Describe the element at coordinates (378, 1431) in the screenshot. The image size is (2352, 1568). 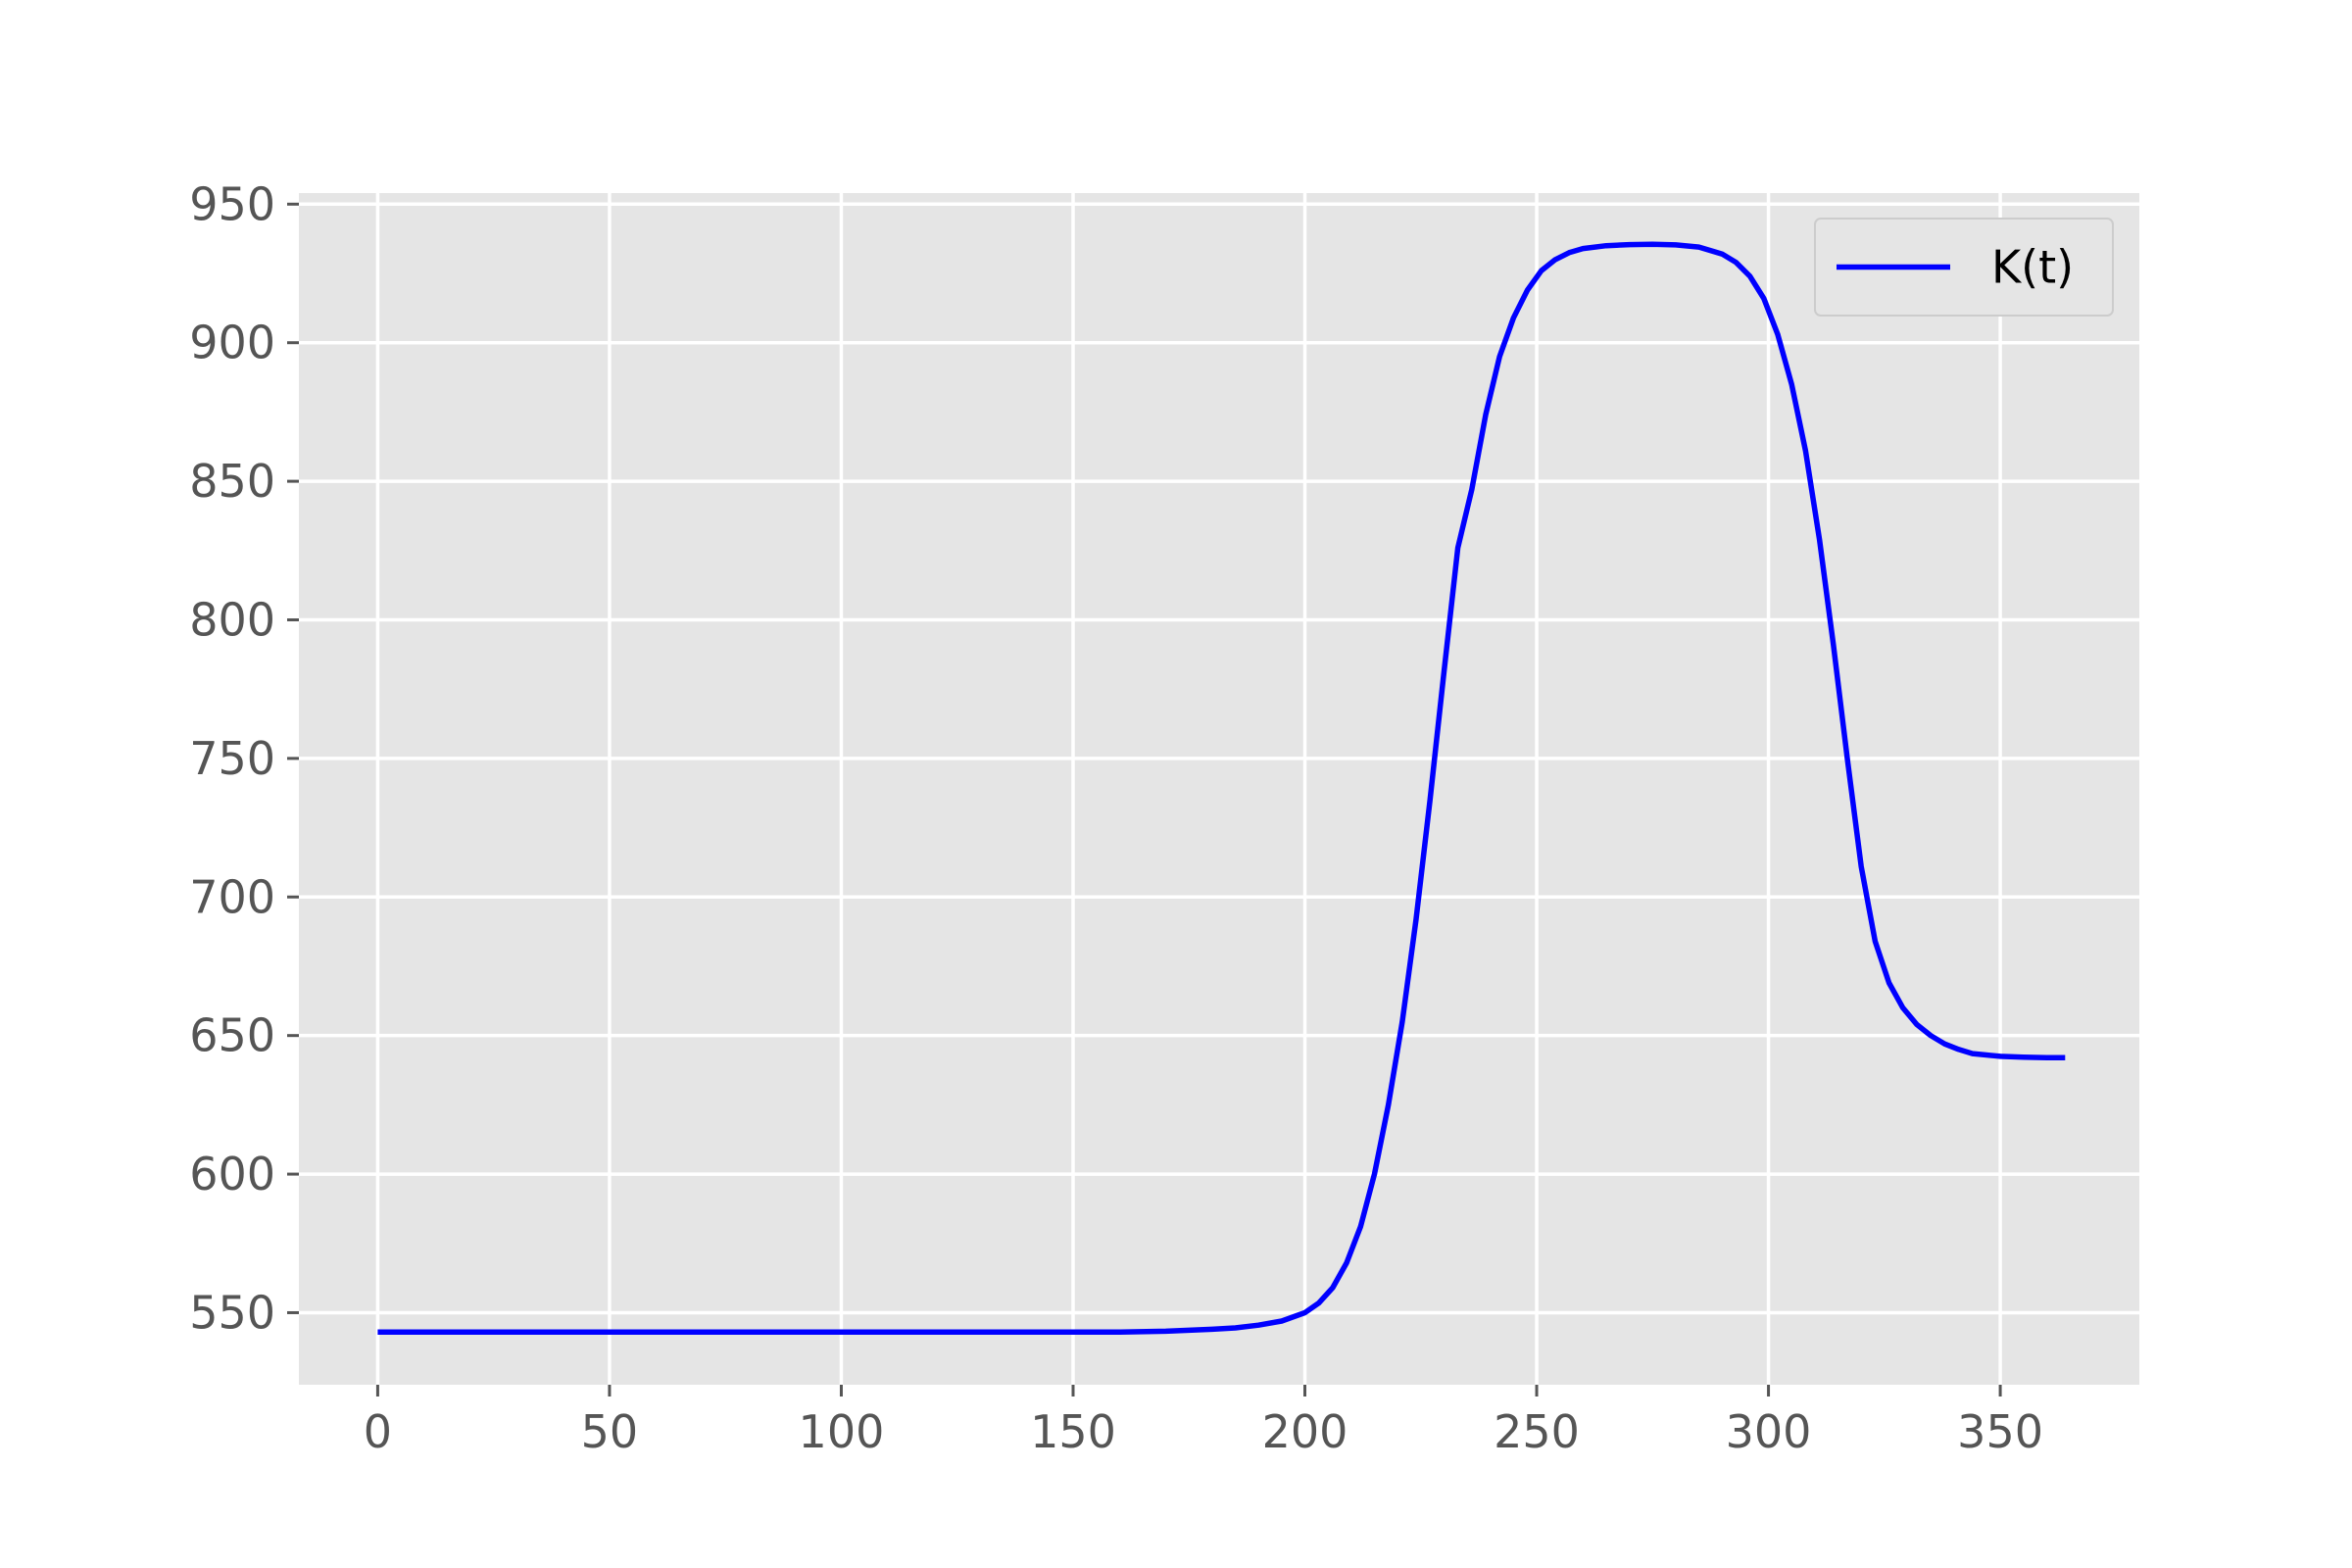
I see `x-tick-label: 0` at that location.